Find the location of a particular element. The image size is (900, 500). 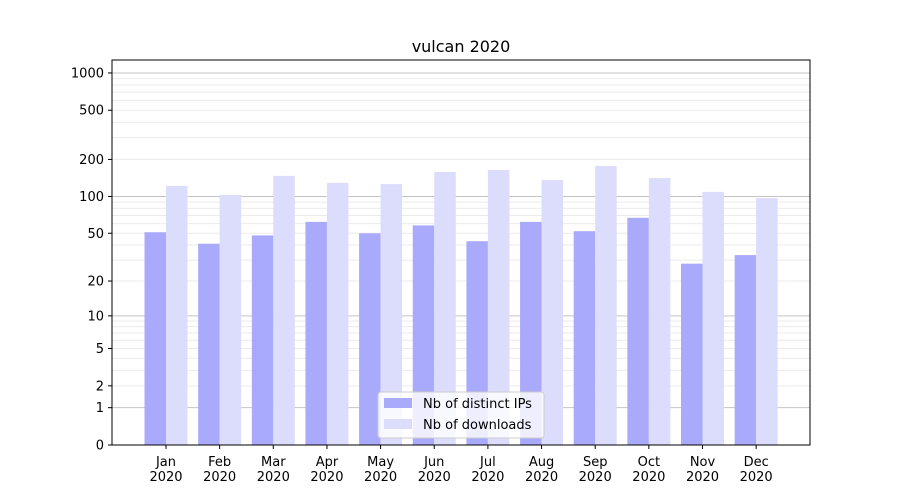

legend-swatch-downloads is located at coordinates (398, 424).